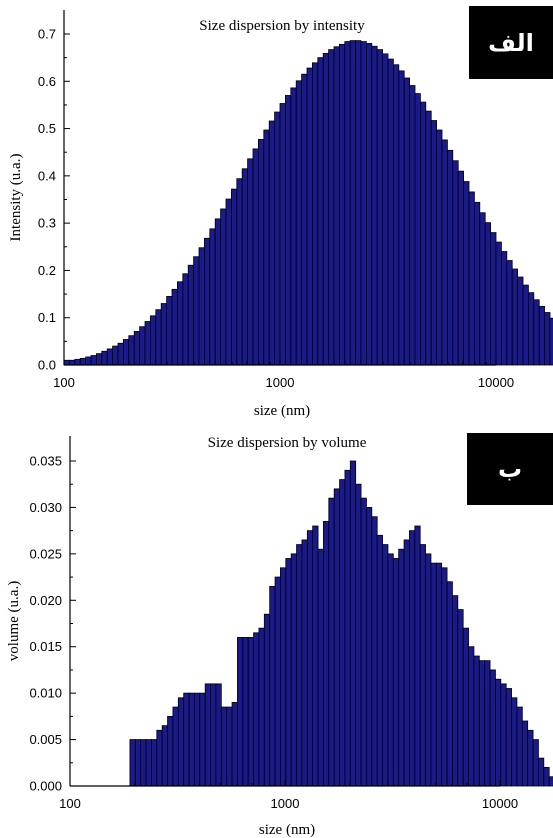 Image resolution: width=553 pixels, height=838 pixels. I want to click on y-tick-label: 0.010, so click(45, 693).